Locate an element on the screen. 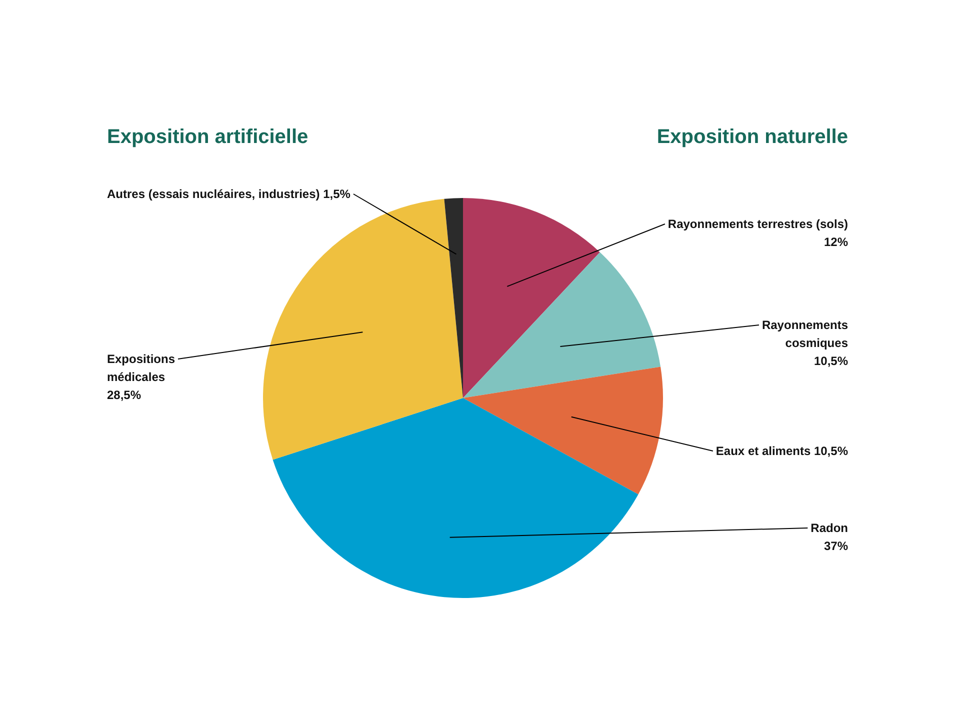  slice-label: Autres (essais nucléaires, industries) 1,5% is located at coordinates (229, 194).